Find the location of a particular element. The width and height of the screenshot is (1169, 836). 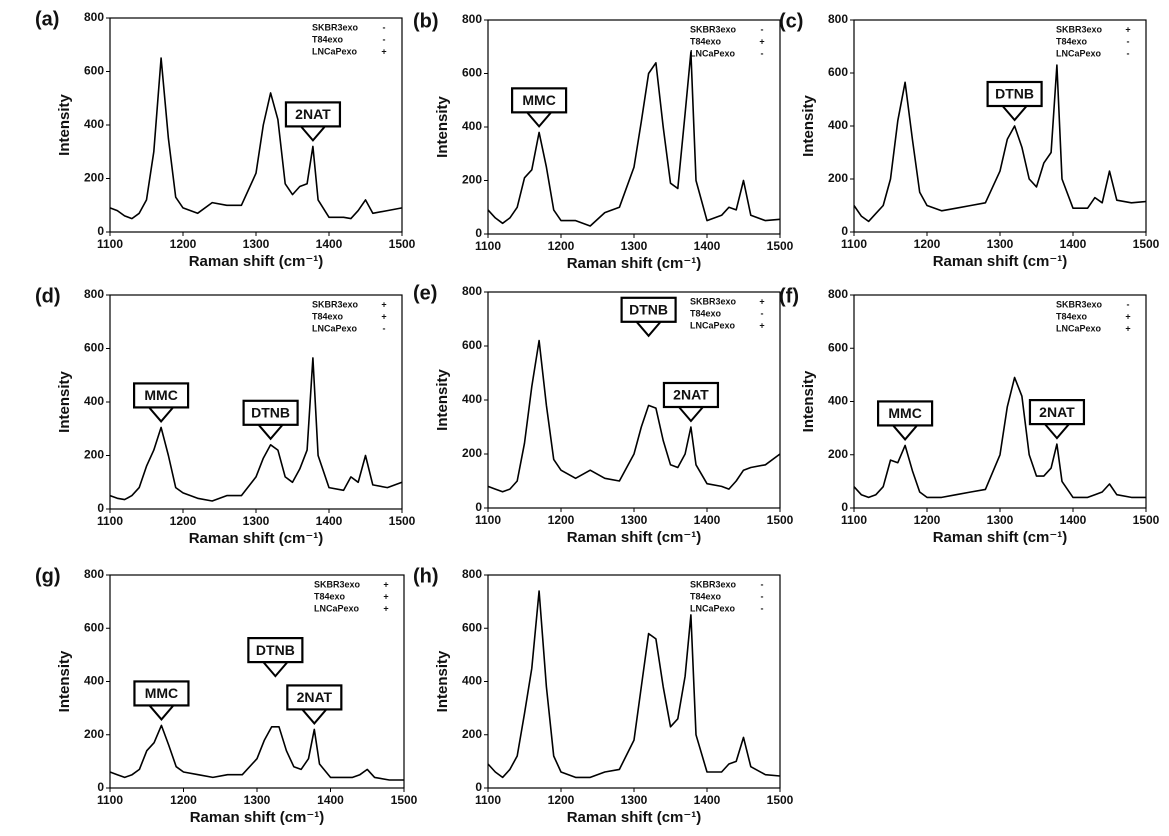

callout-text: MMC is located at coordinates (538, 100).